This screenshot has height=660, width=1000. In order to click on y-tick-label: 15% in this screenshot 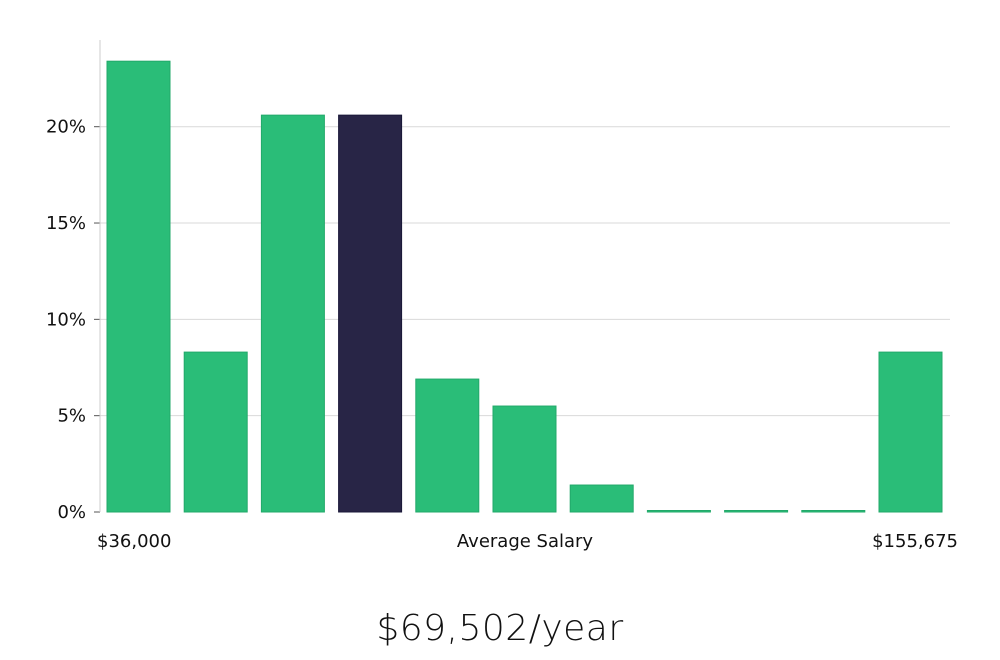, I will do `click(66, 223)`.